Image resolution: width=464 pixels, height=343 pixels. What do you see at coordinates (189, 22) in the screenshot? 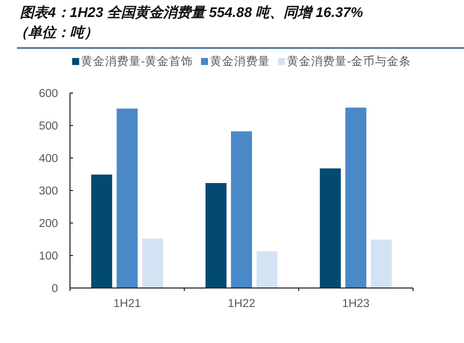
I see `chart-title: 图表4：1H23 全国黄金消费量 554.88 吨、同增 16.37%（单位：吨）` at bounding box center [189, 22].